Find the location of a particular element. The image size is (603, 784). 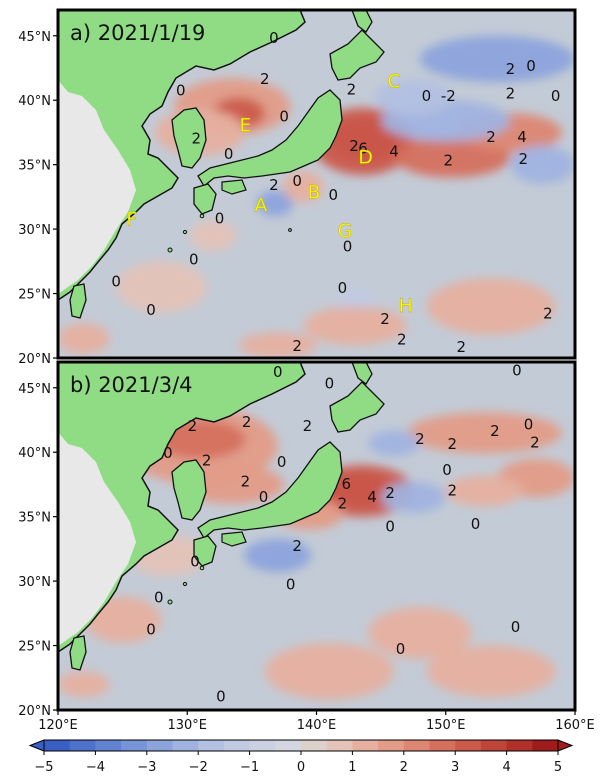

colorbar-tick-label: 5 is located at coordinates (558, 767).